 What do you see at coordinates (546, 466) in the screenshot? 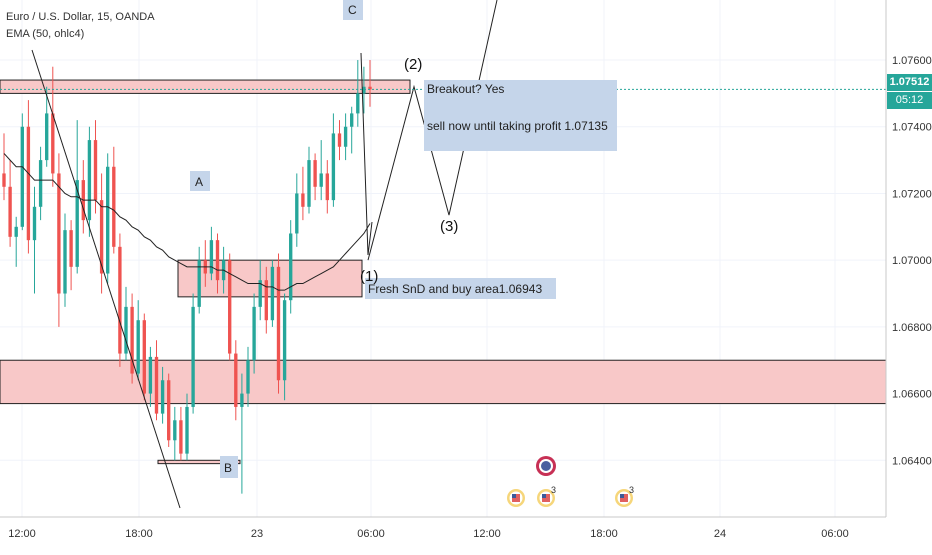
I see `globe-icon` at bounding box center [546, 466].